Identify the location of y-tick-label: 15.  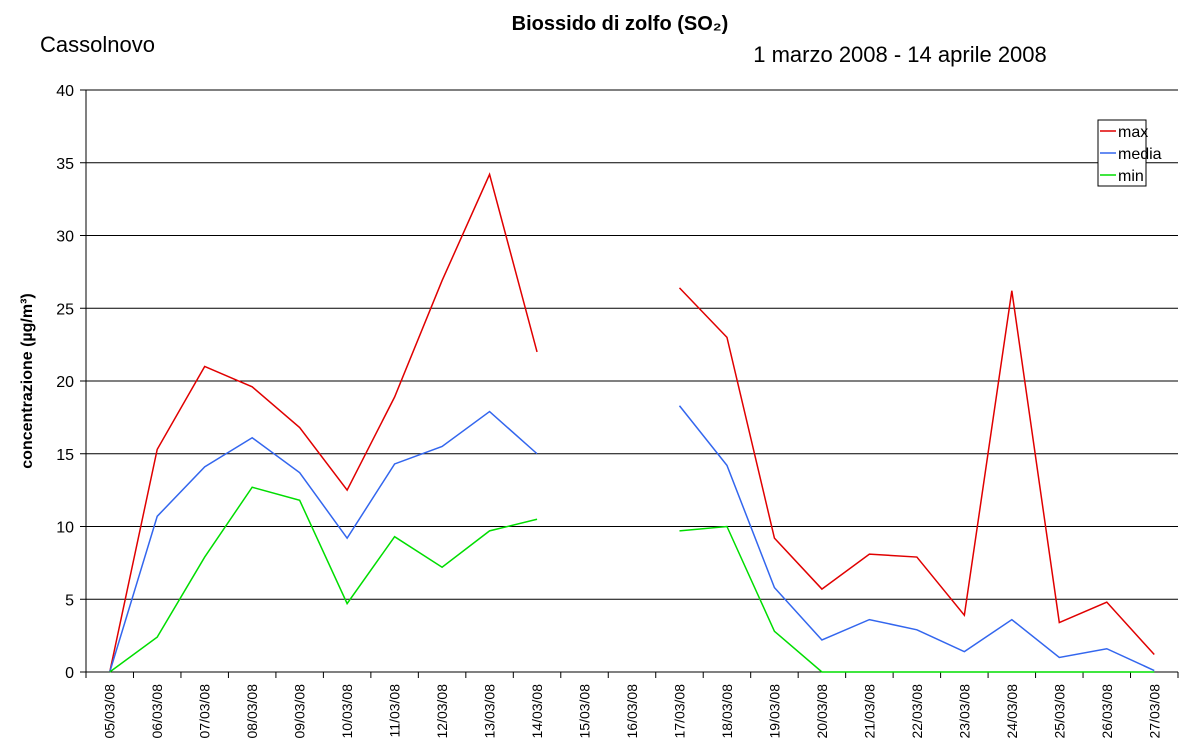
(65, 455).